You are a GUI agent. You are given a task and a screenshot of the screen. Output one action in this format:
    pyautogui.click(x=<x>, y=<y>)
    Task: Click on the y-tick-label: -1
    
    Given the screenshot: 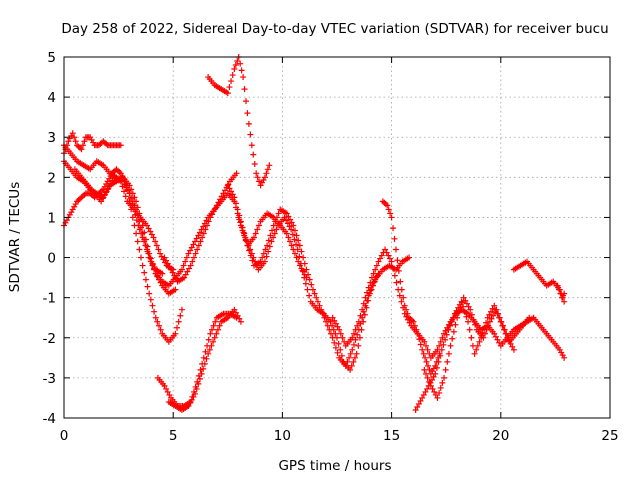 What is the action you would take?
    pyautogui.click(x=49, y=299)
    